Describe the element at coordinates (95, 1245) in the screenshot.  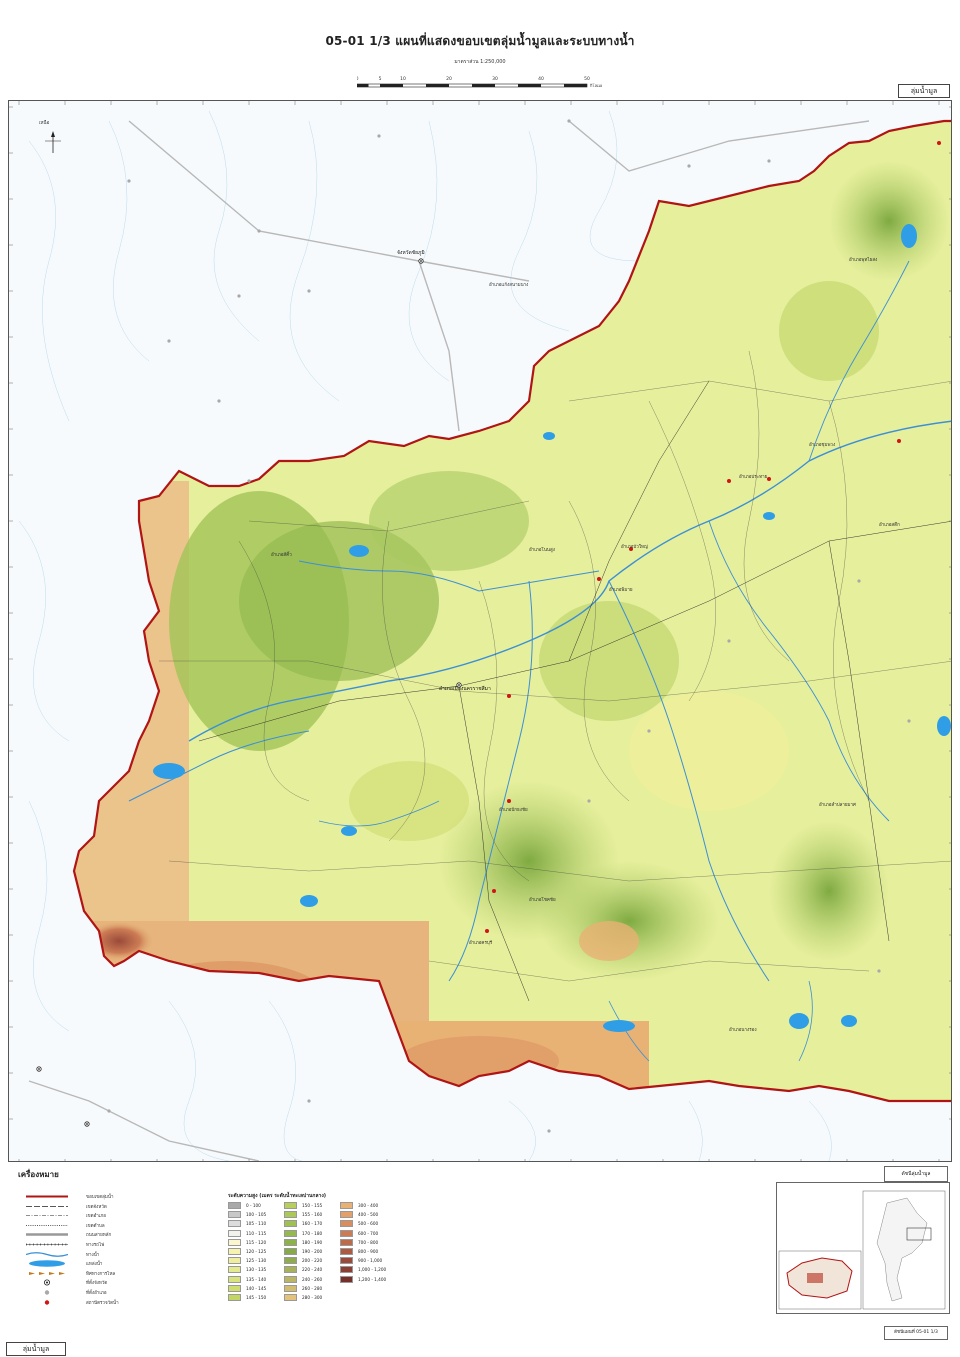
I see `legend-symbol-label: ทางรถไฟ` at that location.